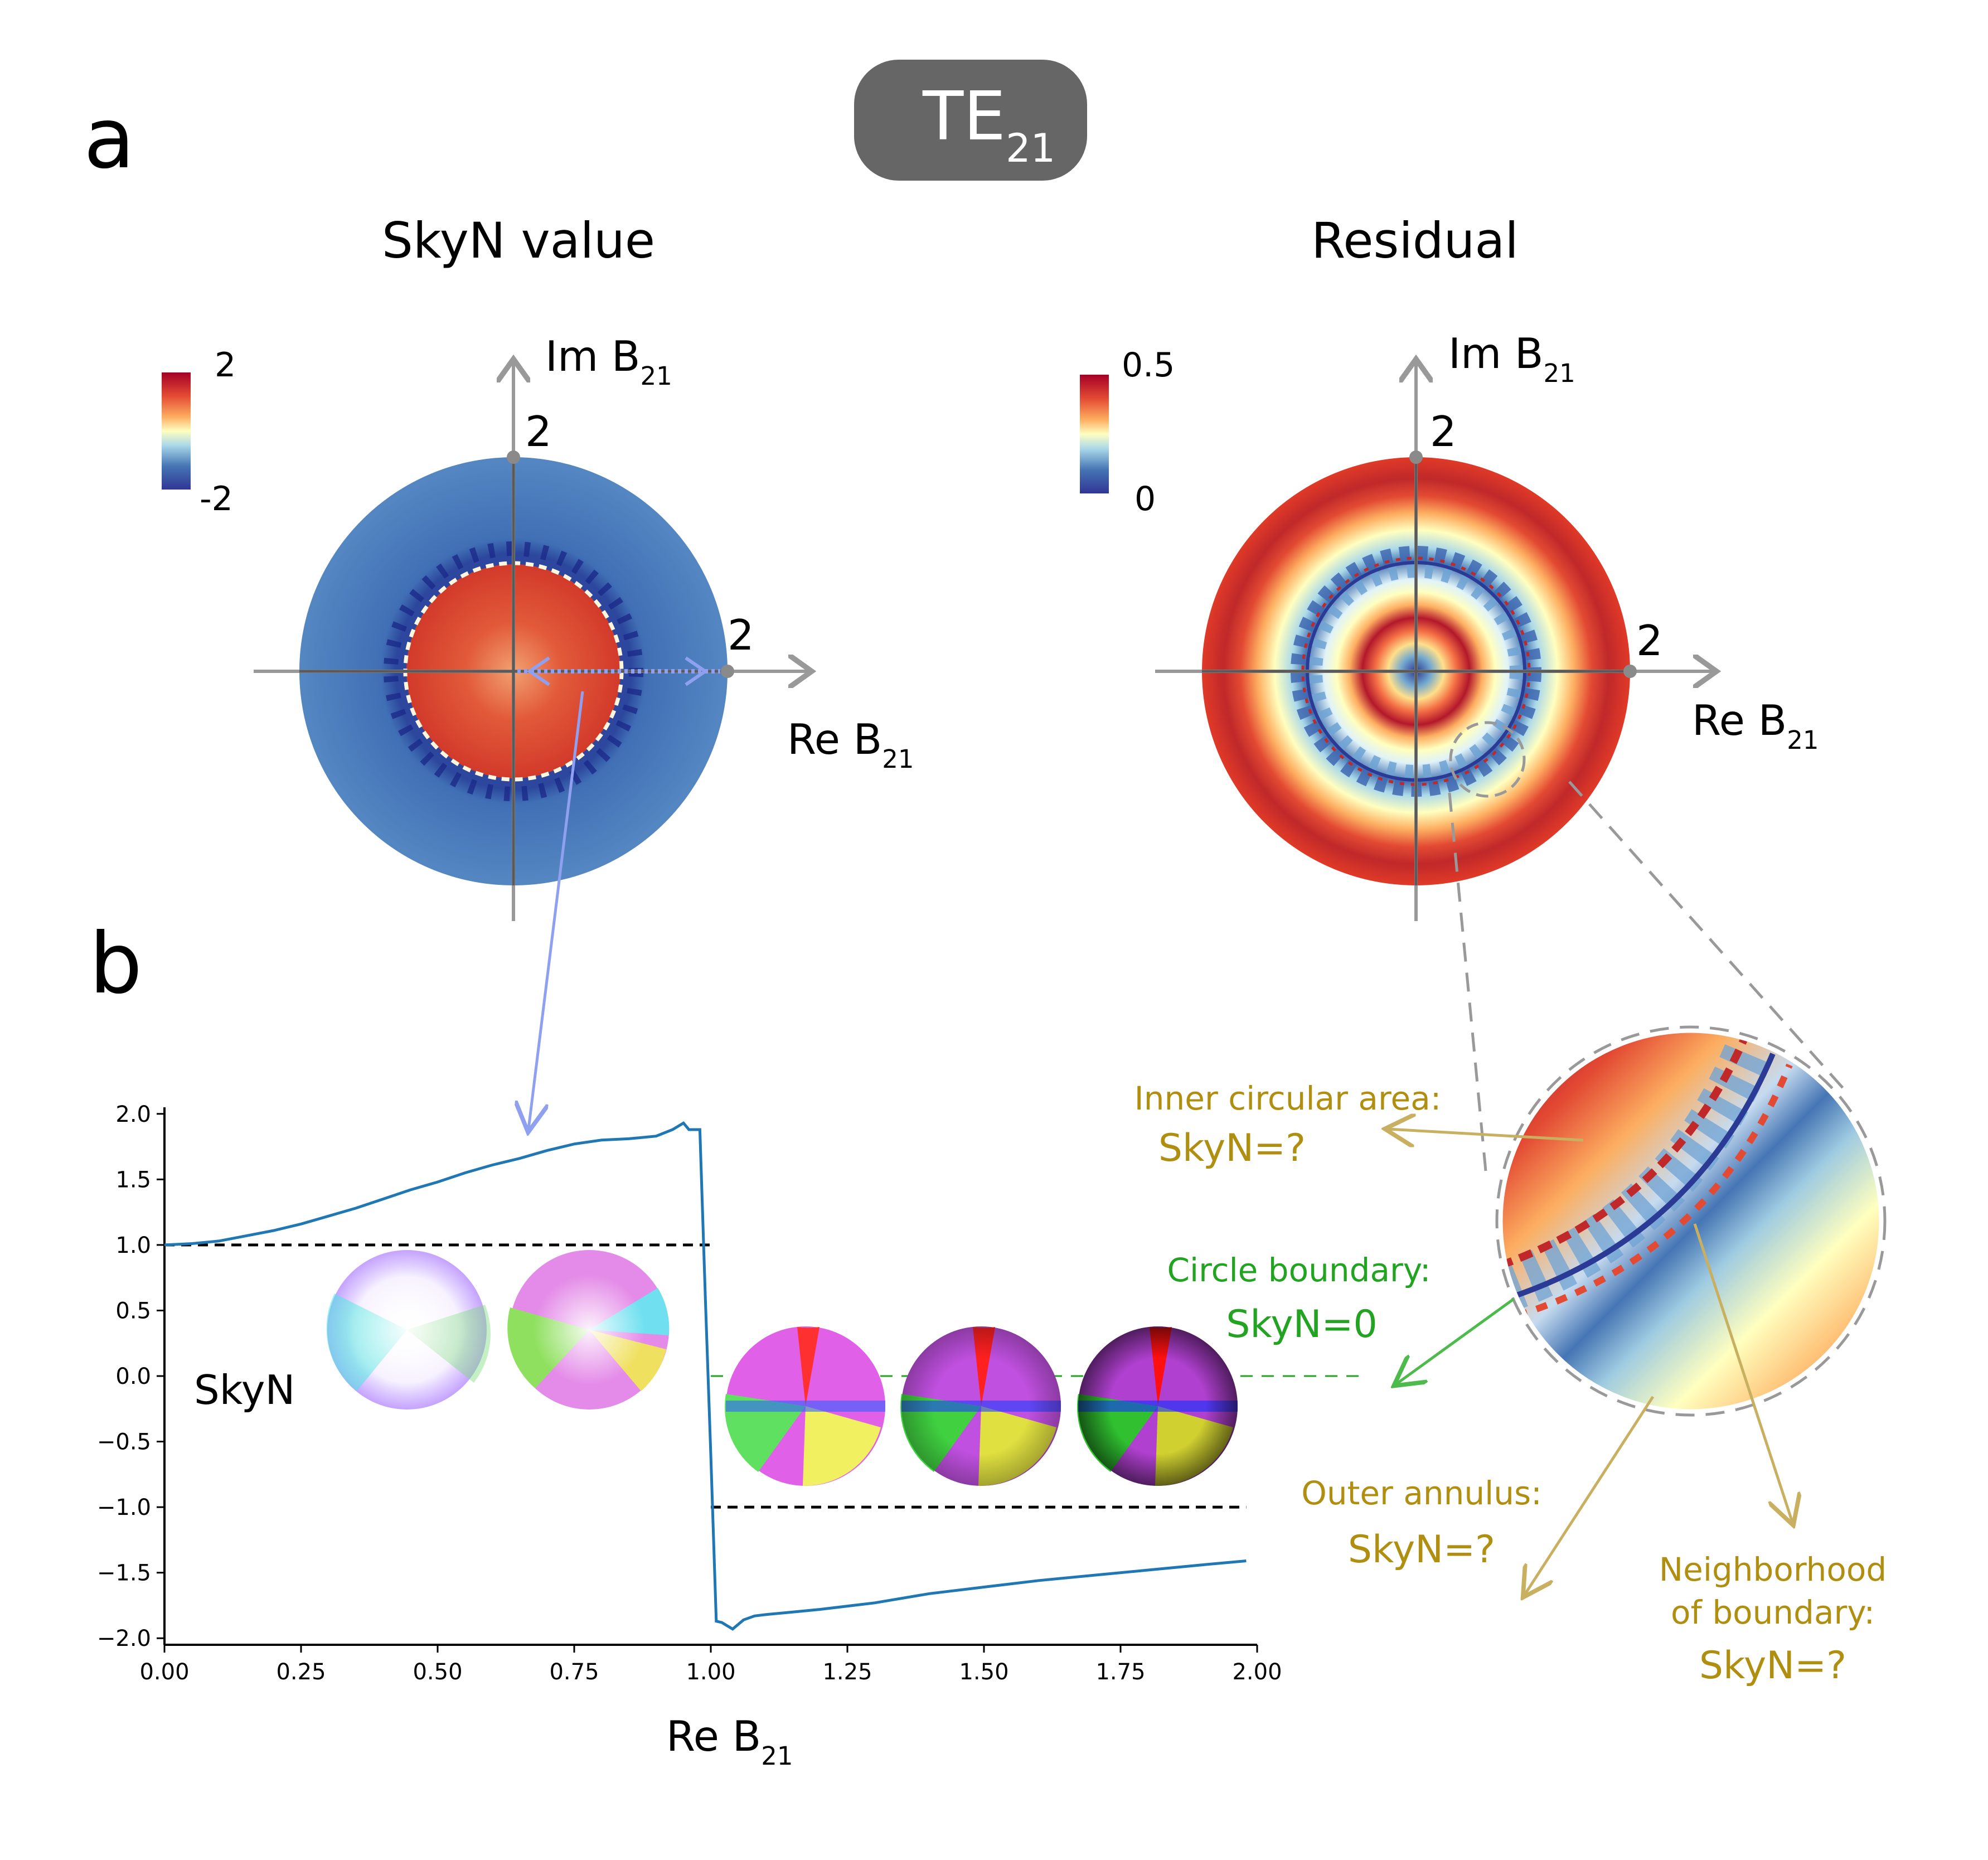 Image resolution: width=1988 pixels, height=1860 pixels. I want to click on skyn-marker-y, so click(513, 457).